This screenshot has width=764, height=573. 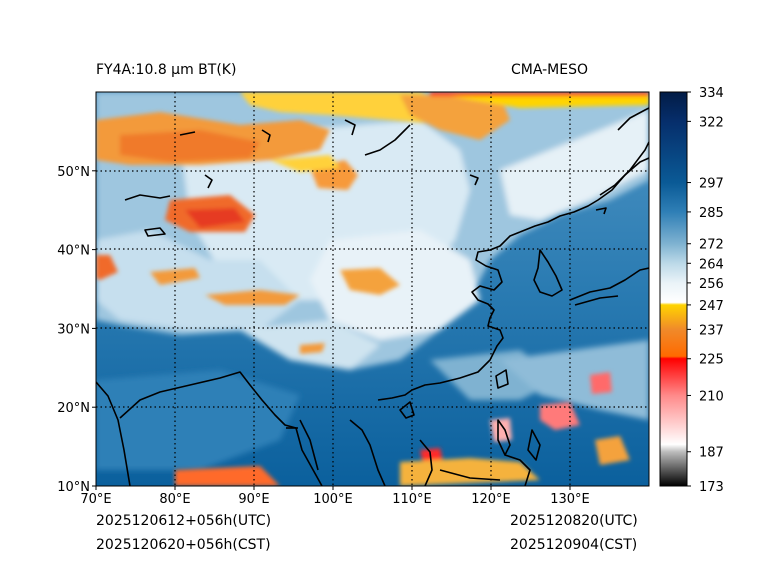 I want to click on init-time-utc: 2025120612+056h(UTC), so click(x=184, y=521).